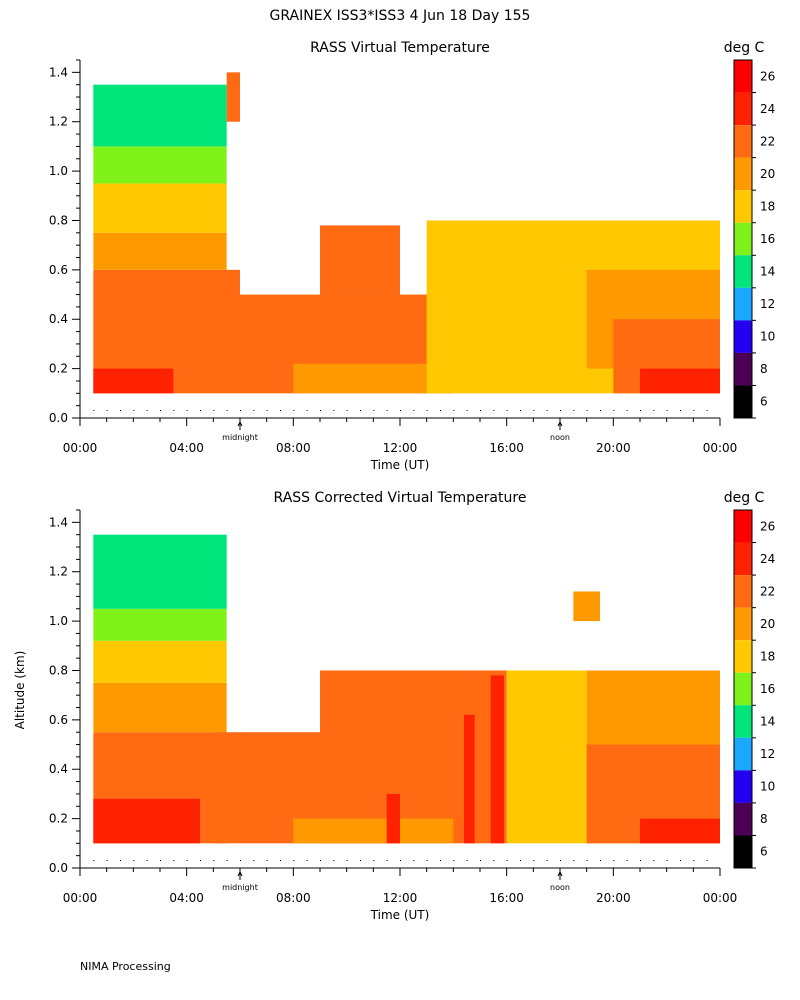 Image resolution: width=800 pixels, height=1000 pixels. Describe the element at coordinates (58, 171) in the screenshot. I see `y-tick-label: 1.0` at that location.